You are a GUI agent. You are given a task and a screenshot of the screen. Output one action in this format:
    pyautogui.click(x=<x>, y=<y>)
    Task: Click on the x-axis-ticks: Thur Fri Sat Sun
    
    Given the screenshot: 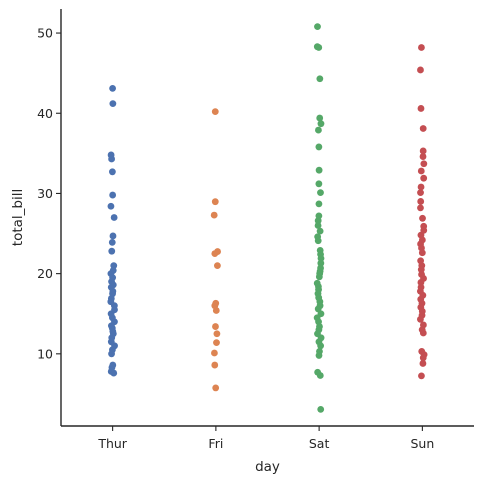 What is the action you would take?
    pyautogui.click(x=265, y=438)
    